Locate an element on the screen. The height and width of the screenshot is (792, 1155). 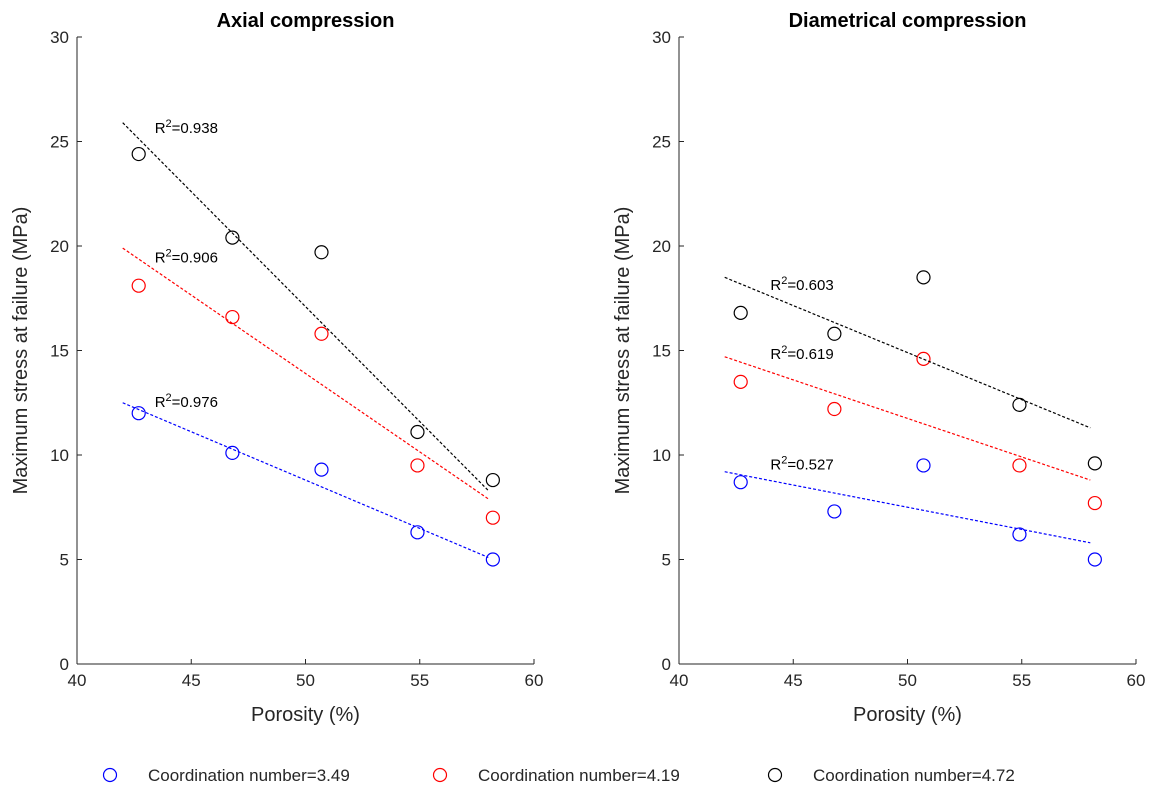
legend-item-3: Coordination number=4.72 is located at coordinates (891, 775).